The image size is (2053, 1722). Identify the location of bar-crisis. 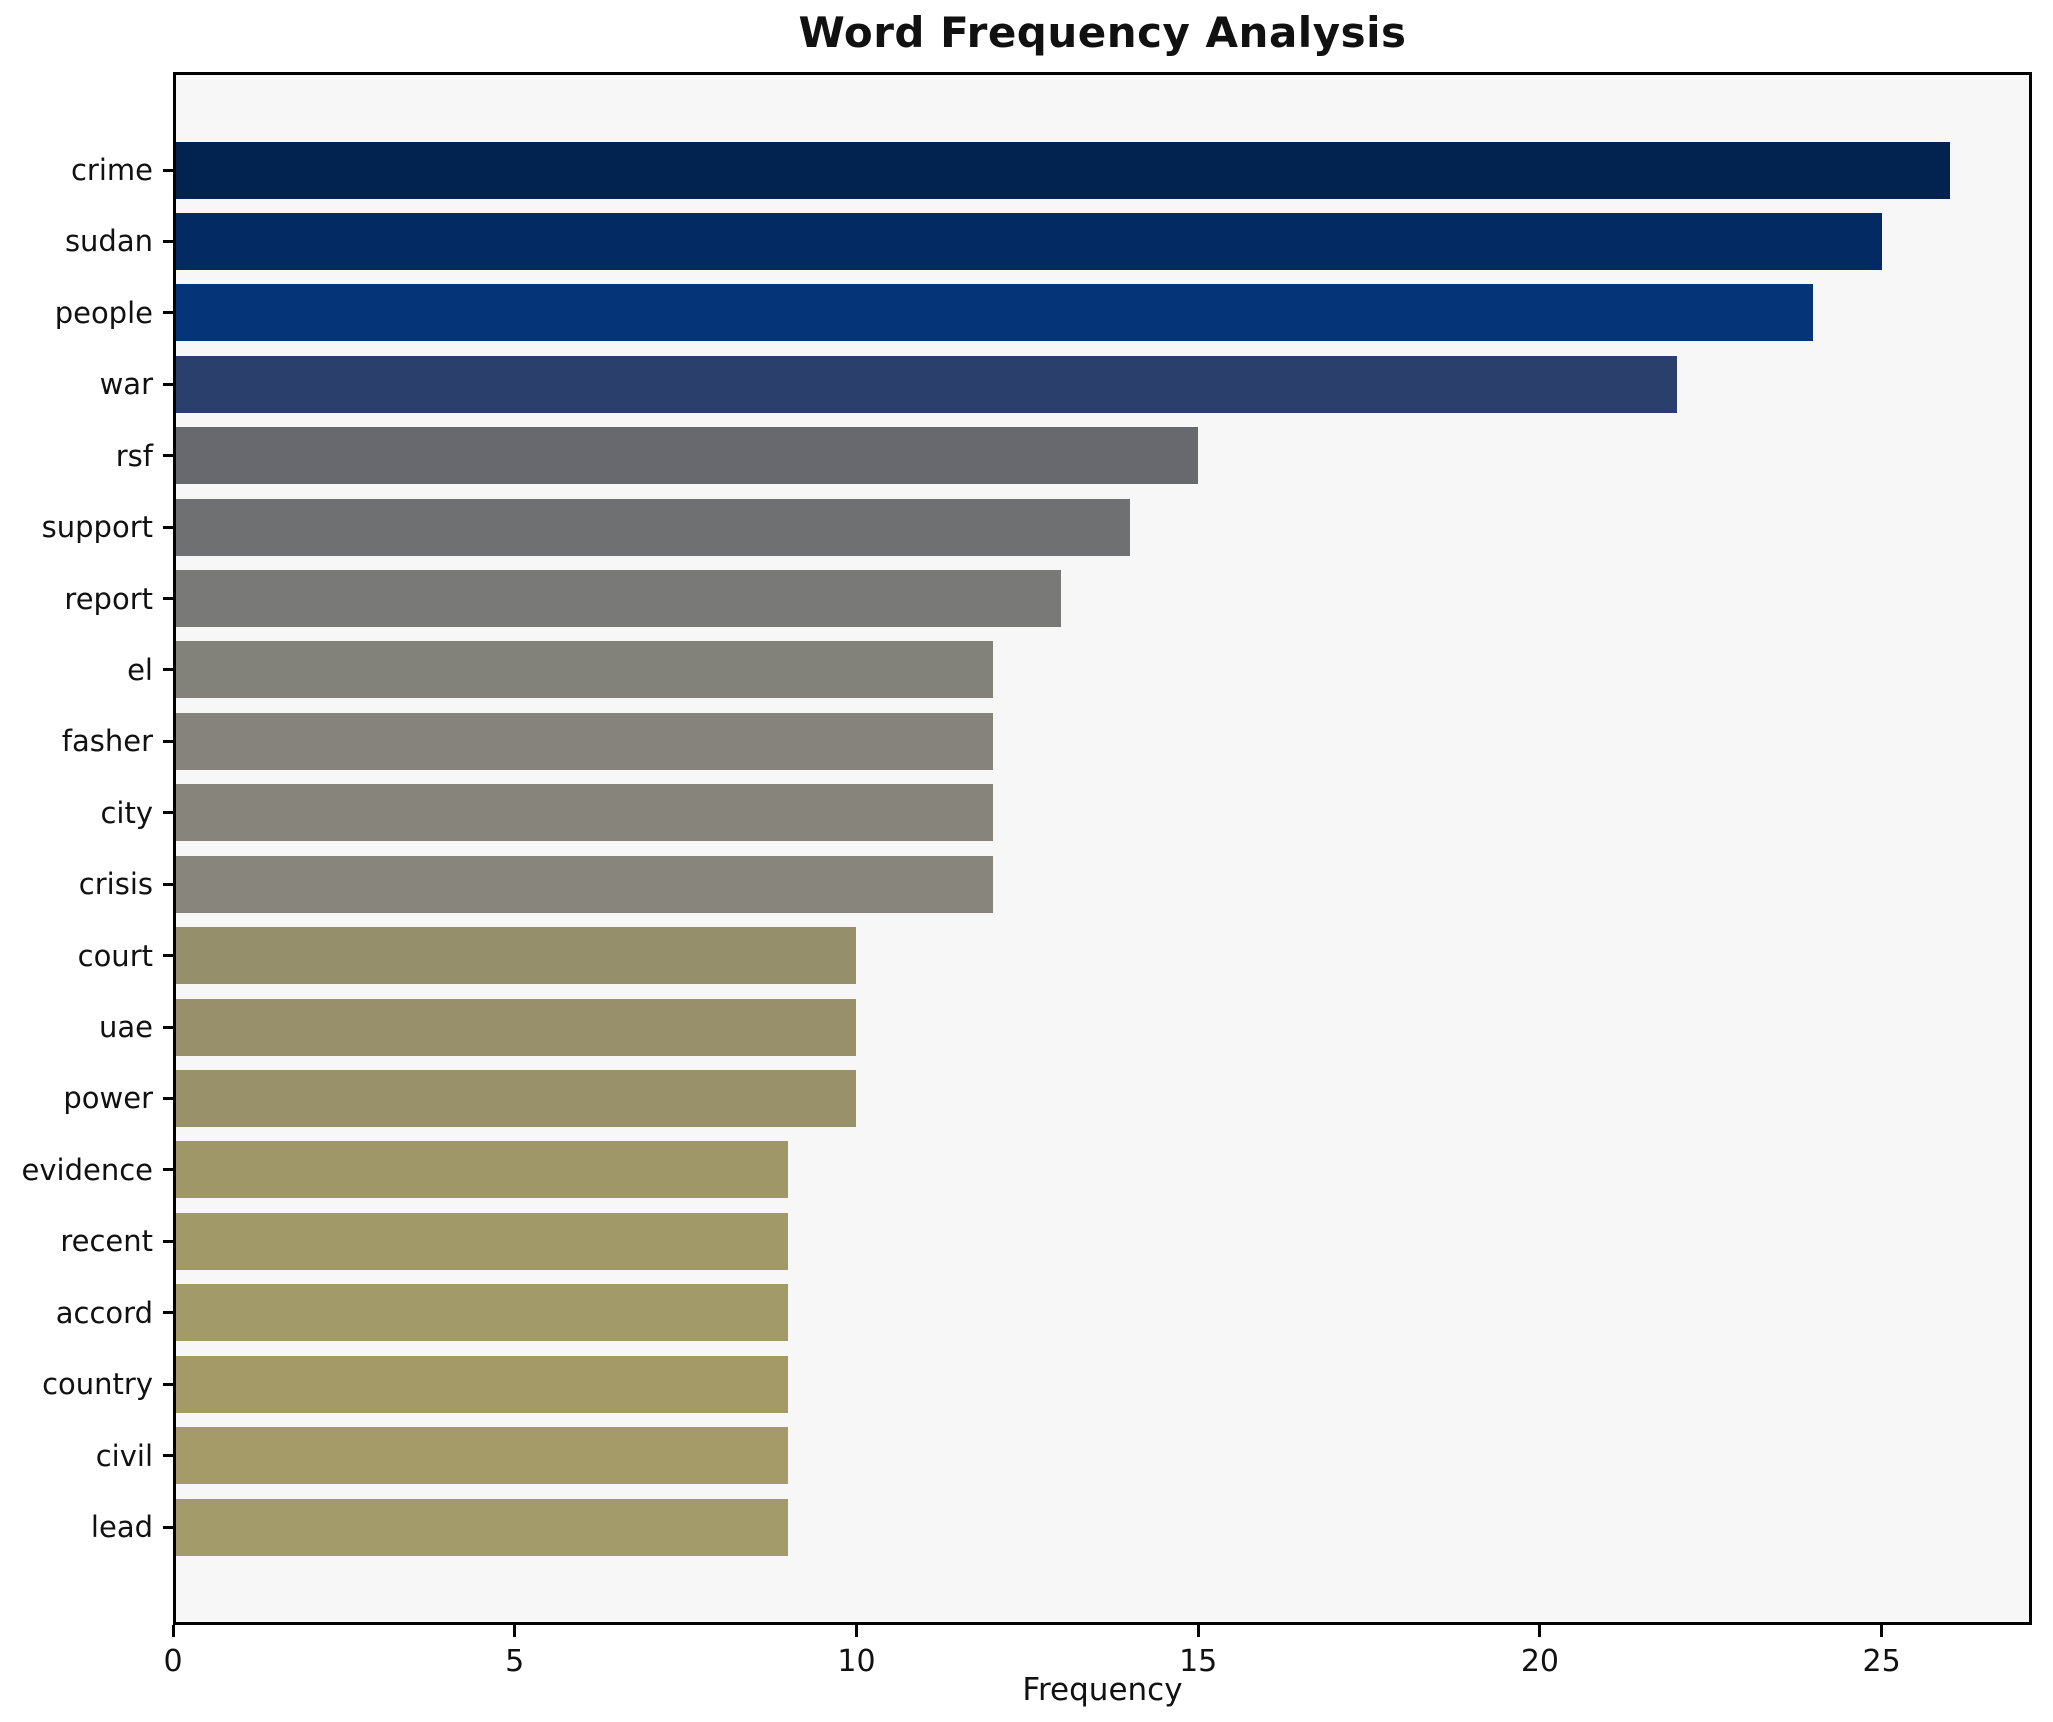
(585, 884).